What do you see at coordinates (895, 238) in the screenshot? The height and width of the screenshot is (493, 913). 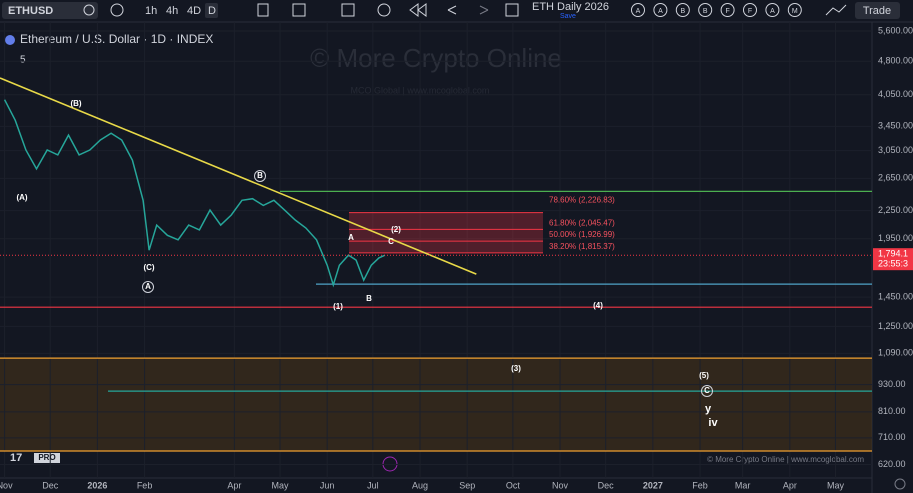 I see `y-tick-label: 1,950.00` at bounding box center [895, 238].